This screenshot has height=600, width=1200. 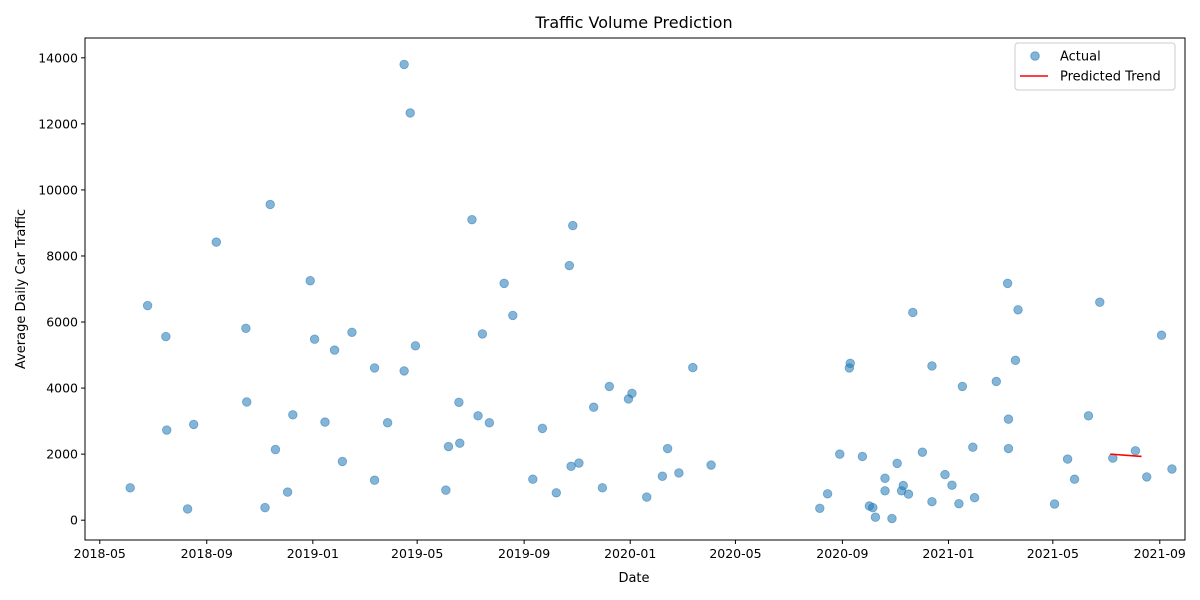 What do you see at coordinates (633, 578) in the screenshot?
I see `x-axis-title: Date` at bounding box center [633, 578].